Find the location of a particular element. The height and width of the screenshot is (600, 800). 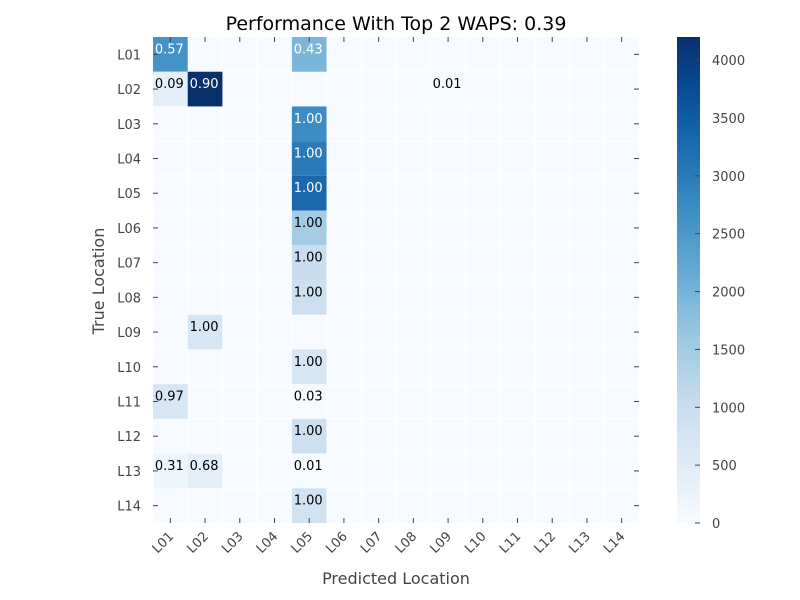

colorbar: 0 500 1000 1500 2000 2500 3000 3500 4000 is located at coordinates (711, 284).